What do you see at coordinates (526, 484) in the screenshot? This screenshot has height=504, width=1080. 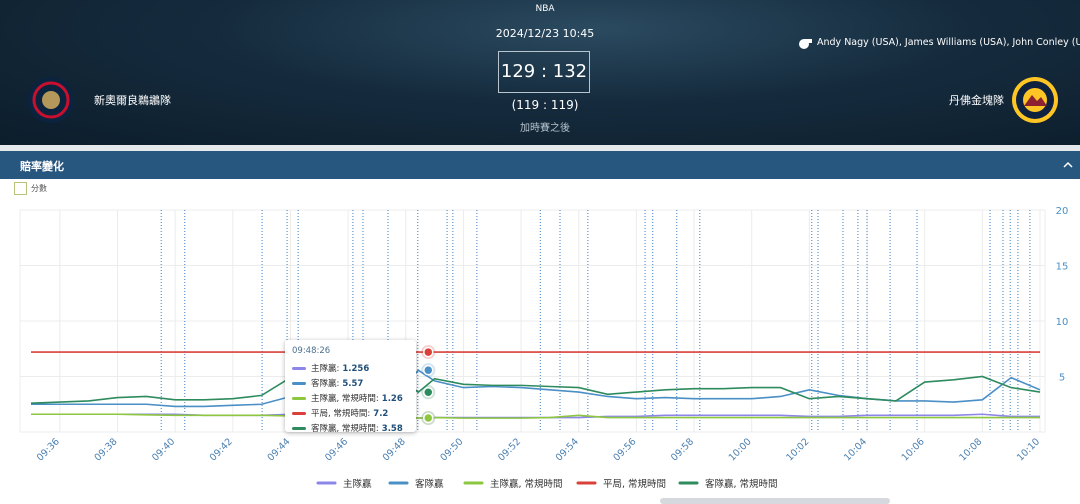 I see `legend-label: 主隊贏, 常規時間` at bounding box center [526, 484].